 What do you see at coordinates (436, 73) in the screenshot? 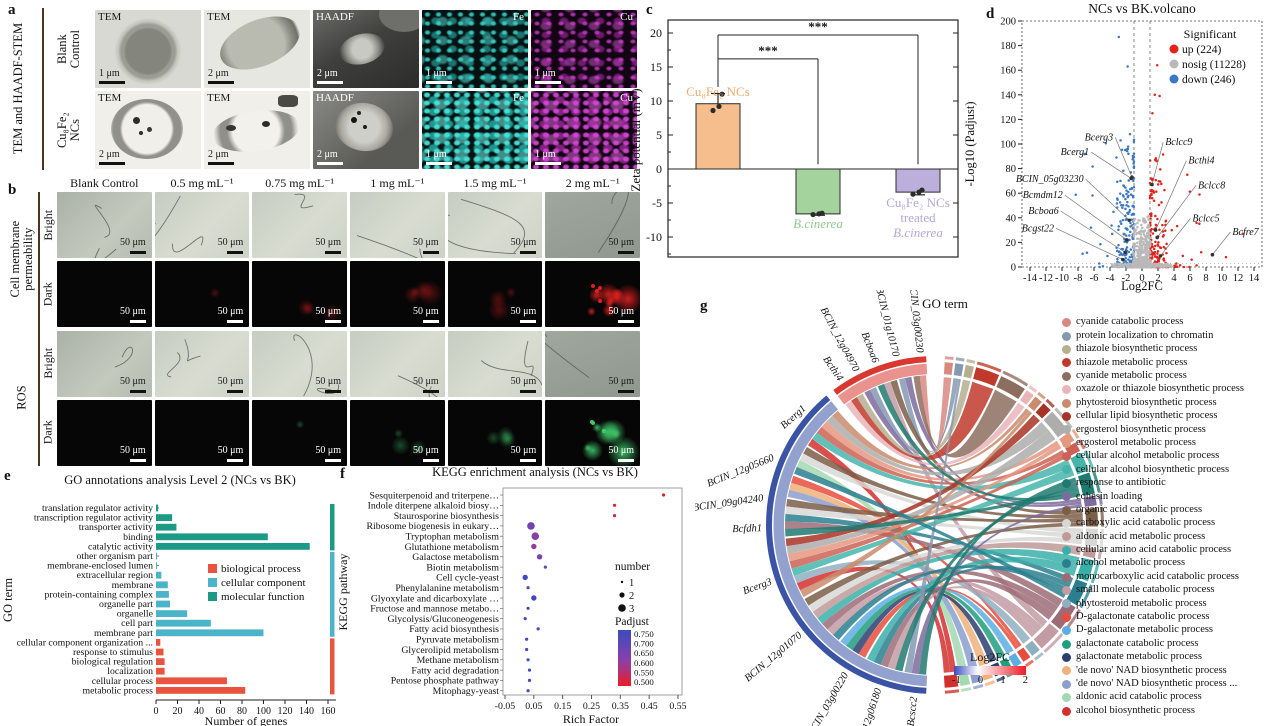
I see `scale-bar-label: 1 μm` at bounding box center [436, 73].